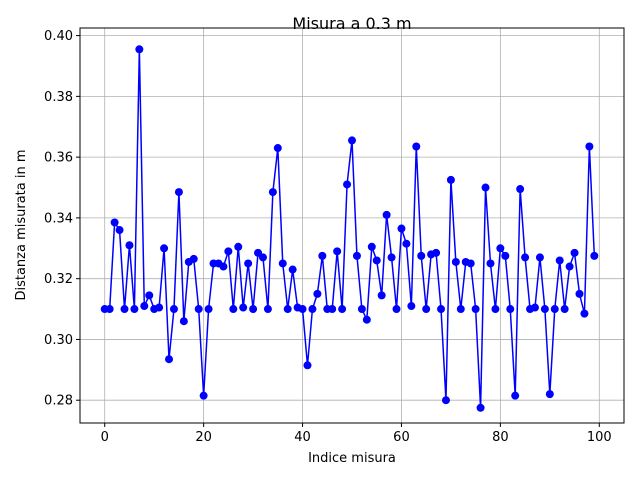 This screenshot has width=640, height=480. What do you see at coordinates (21, 224) in the screenshot?
I see `y-axis-label: Distanza misurata in m` at bounding box center [21, 224].